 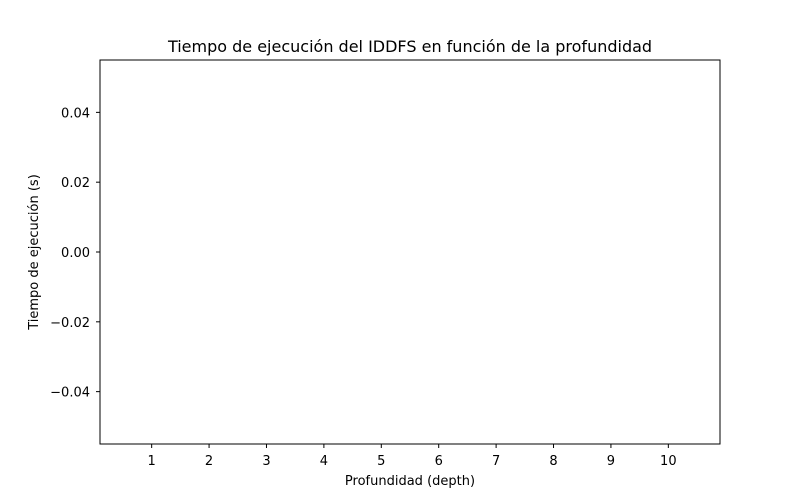 What do you see at coordinates (152, 461) in the screenshot?
I see `x-tick-label: 1` at bounding box center [152, 461].